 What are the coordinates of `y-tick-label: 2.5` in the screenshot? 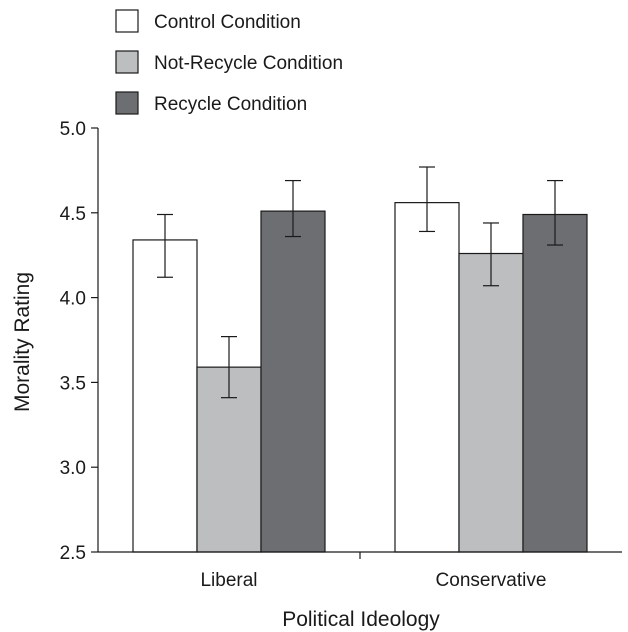 It's located at (73, 553).